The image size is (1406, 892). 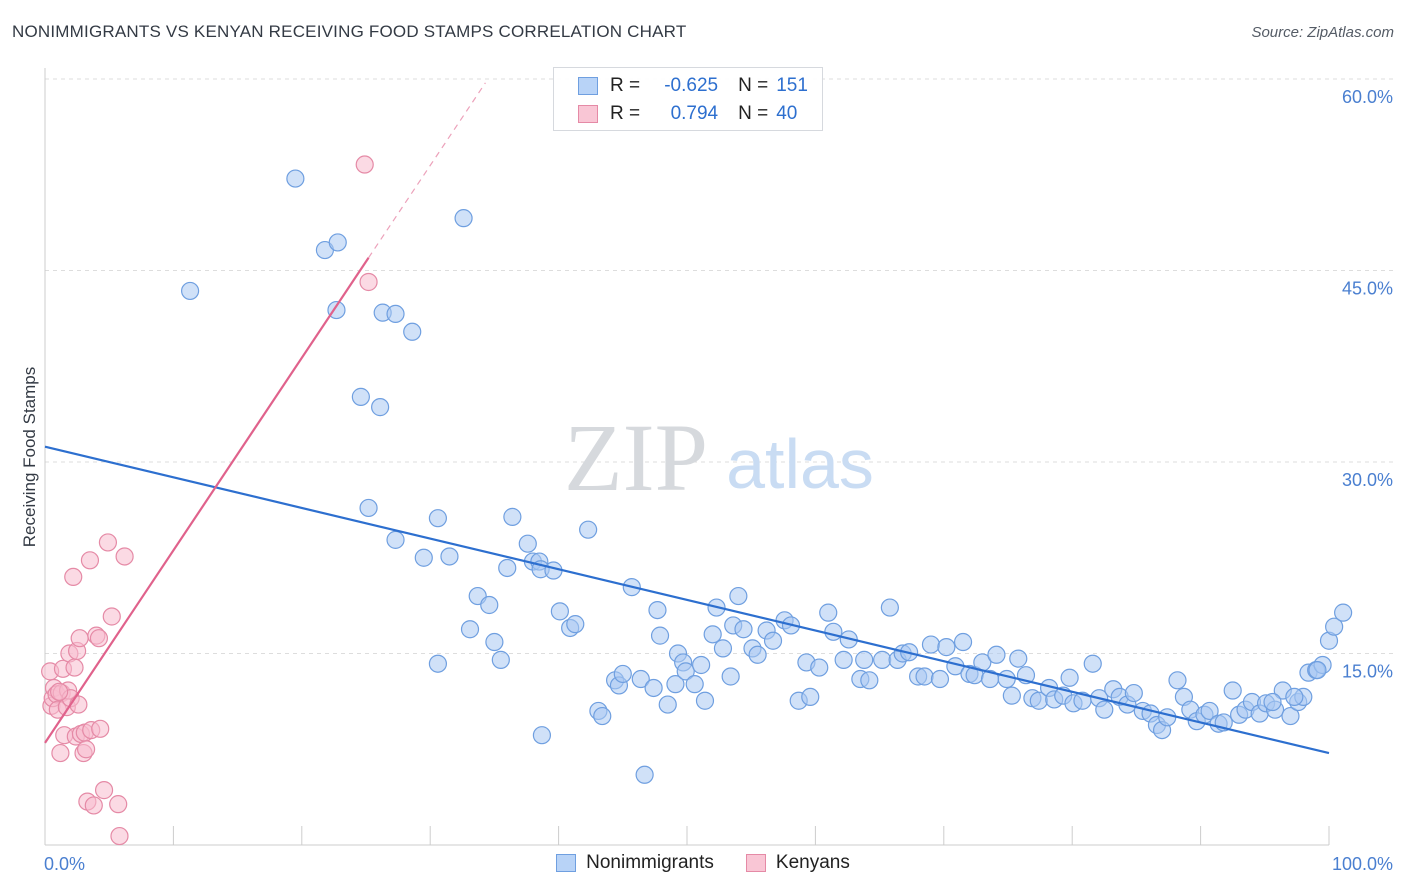 What do you see at coordinates (29, 457) in the screenshot?
I see `y-axis-label: Receiving Food Stamps` at bounding box center [29, 457].